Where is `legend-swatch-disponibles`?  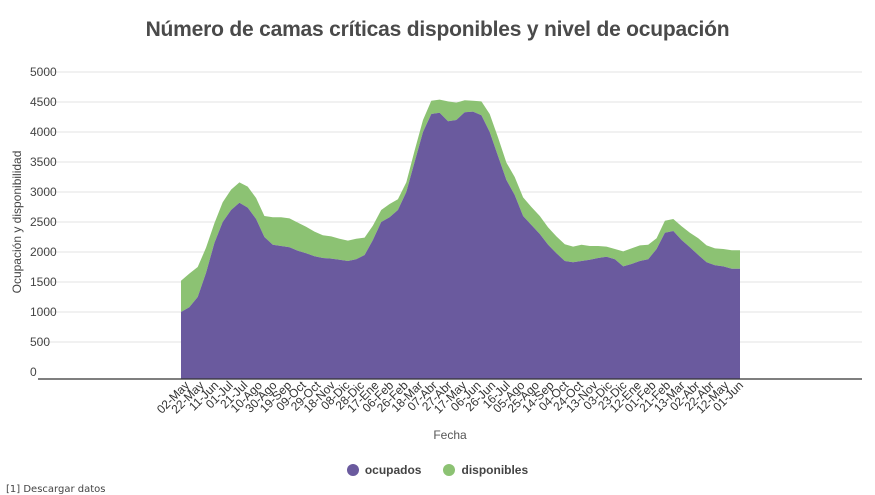
legend-swatch-disponibles is located at coordinates (449, 470).